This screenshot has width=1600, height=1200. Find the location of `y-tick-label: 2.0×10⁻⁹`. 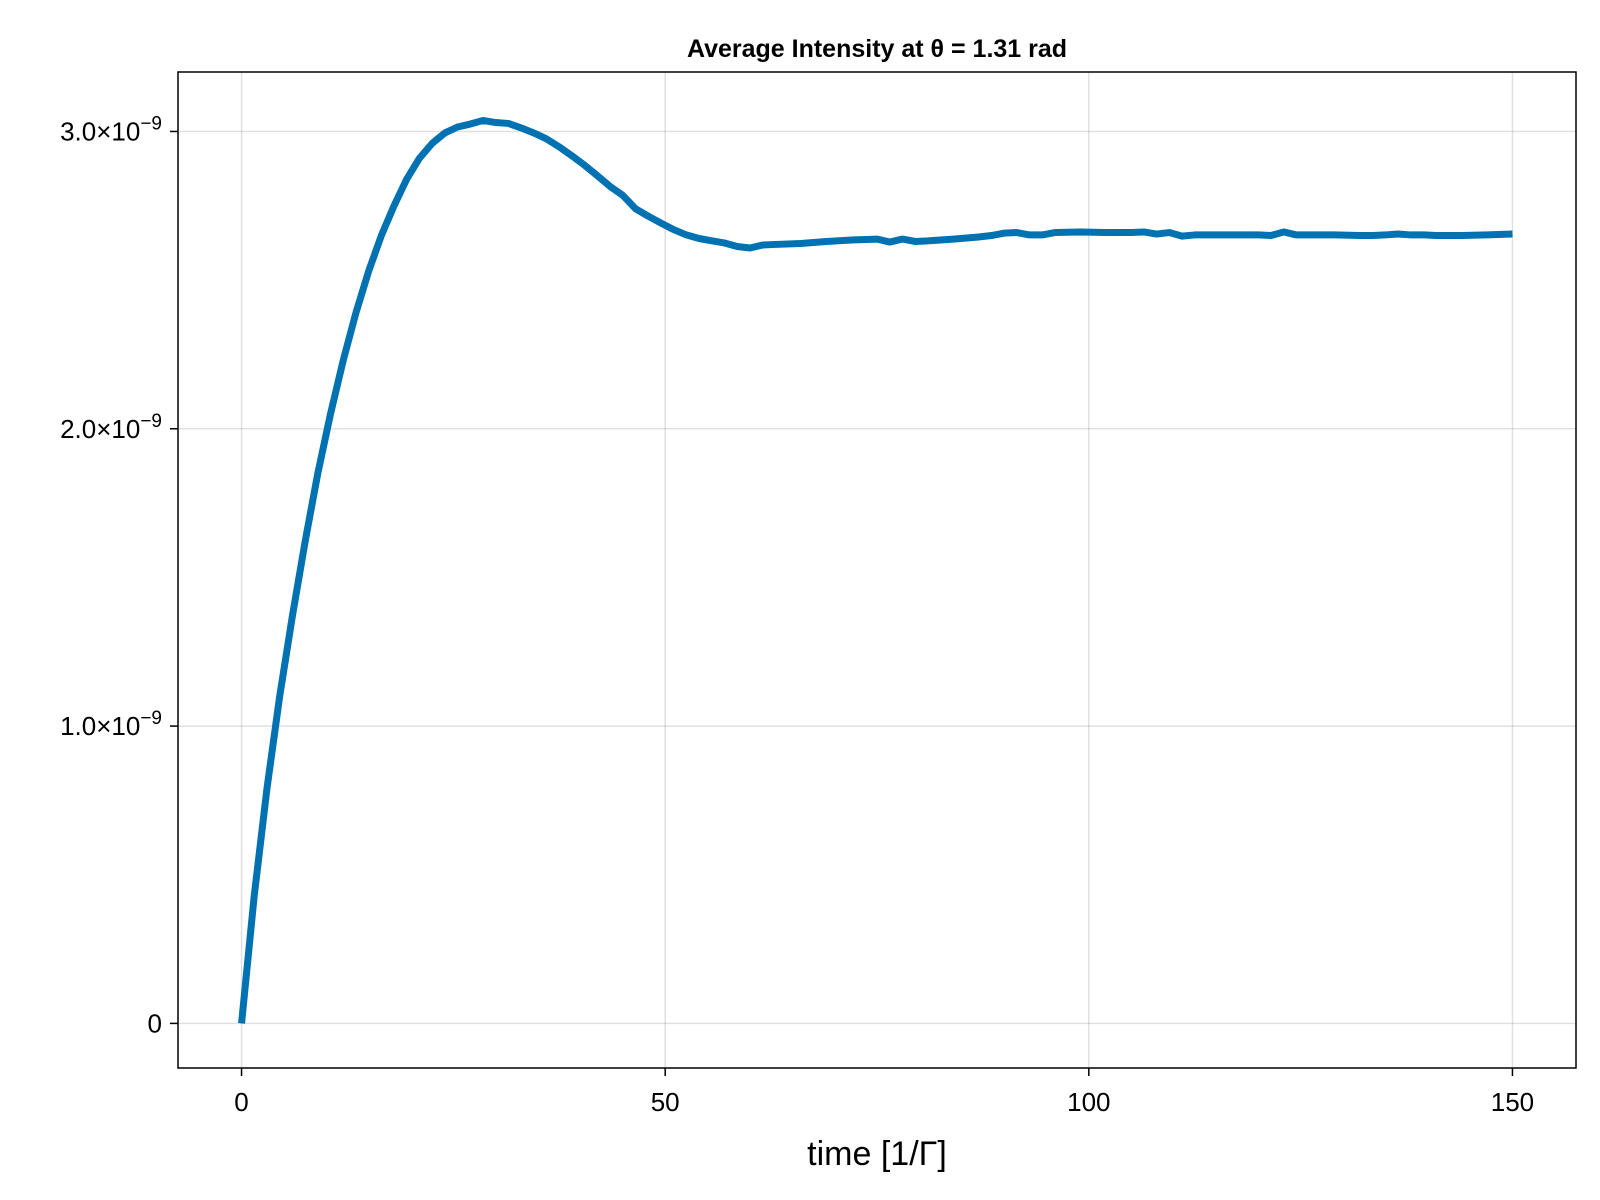

y-tick-label: 2.0×10⁻⁹ is located at coordinates (111, 427).